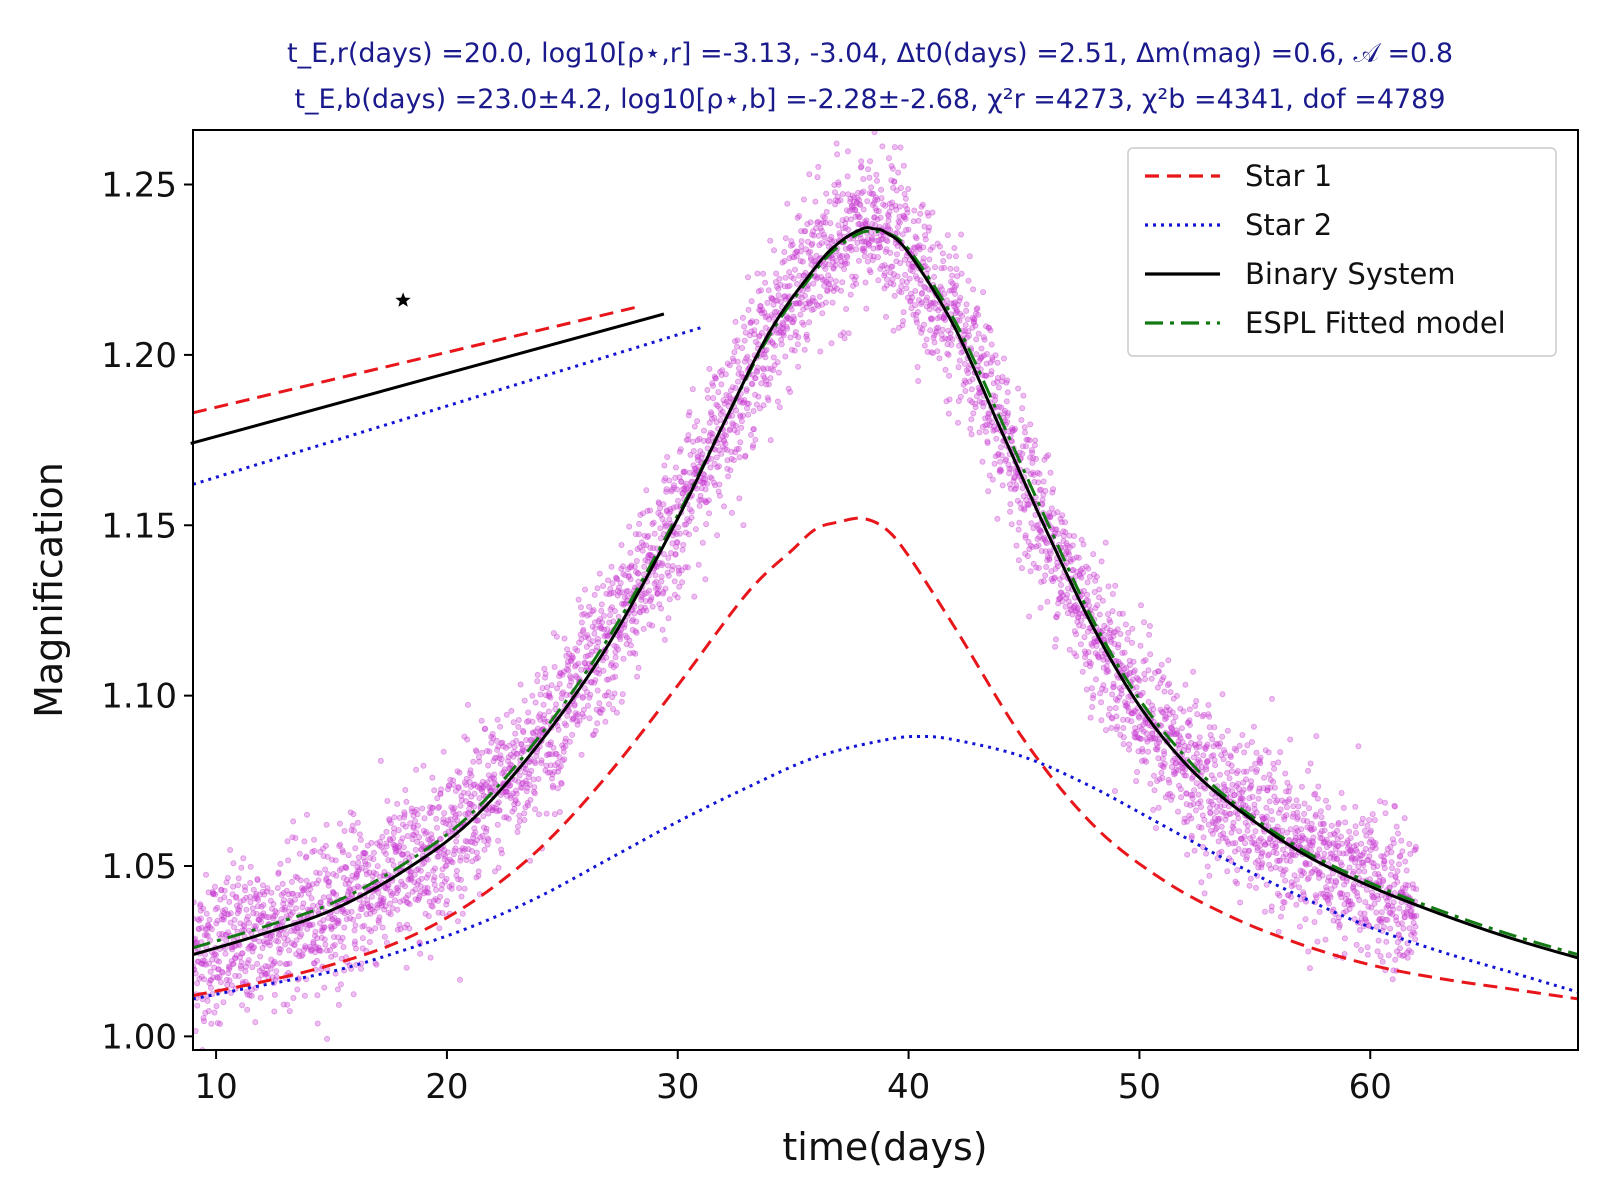 This screenshot has height=1200, width=1600. Describe the element at coordinates (139, 867) in the screenshot. I see `y-tick-label: 1.05` at that location.